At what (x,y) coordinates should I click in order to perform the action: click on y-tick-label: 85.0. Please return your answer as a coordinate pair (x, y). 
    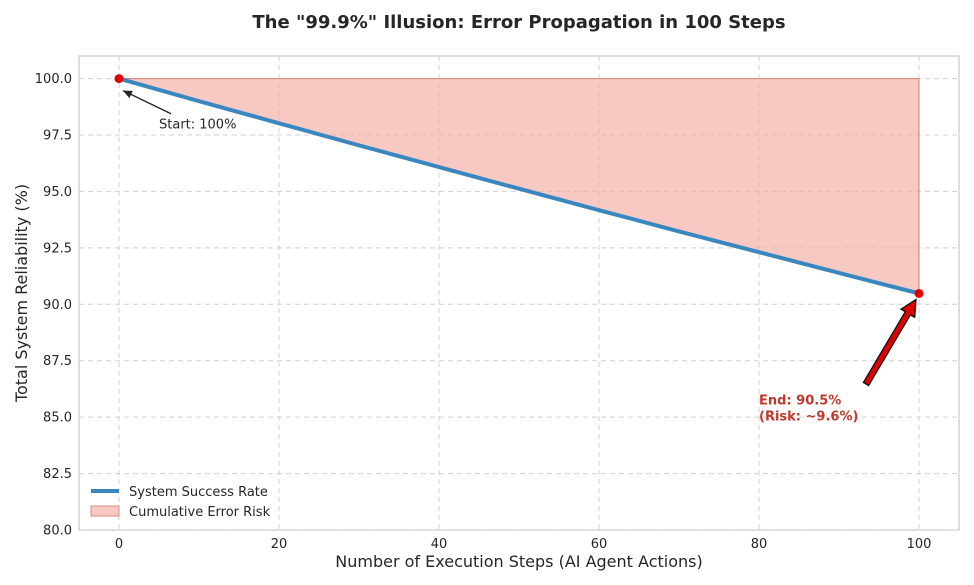
    Looking at the image, I should click on (57, 418).